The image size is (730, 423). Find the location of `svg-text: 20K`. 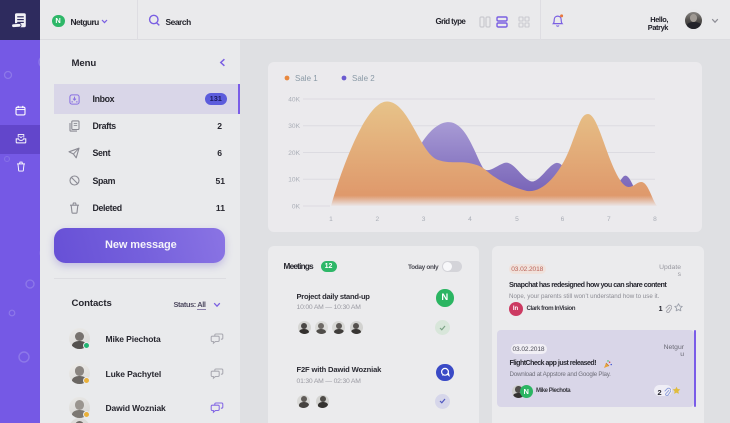

svg-text: 20K is located at coordinates (294, 153).